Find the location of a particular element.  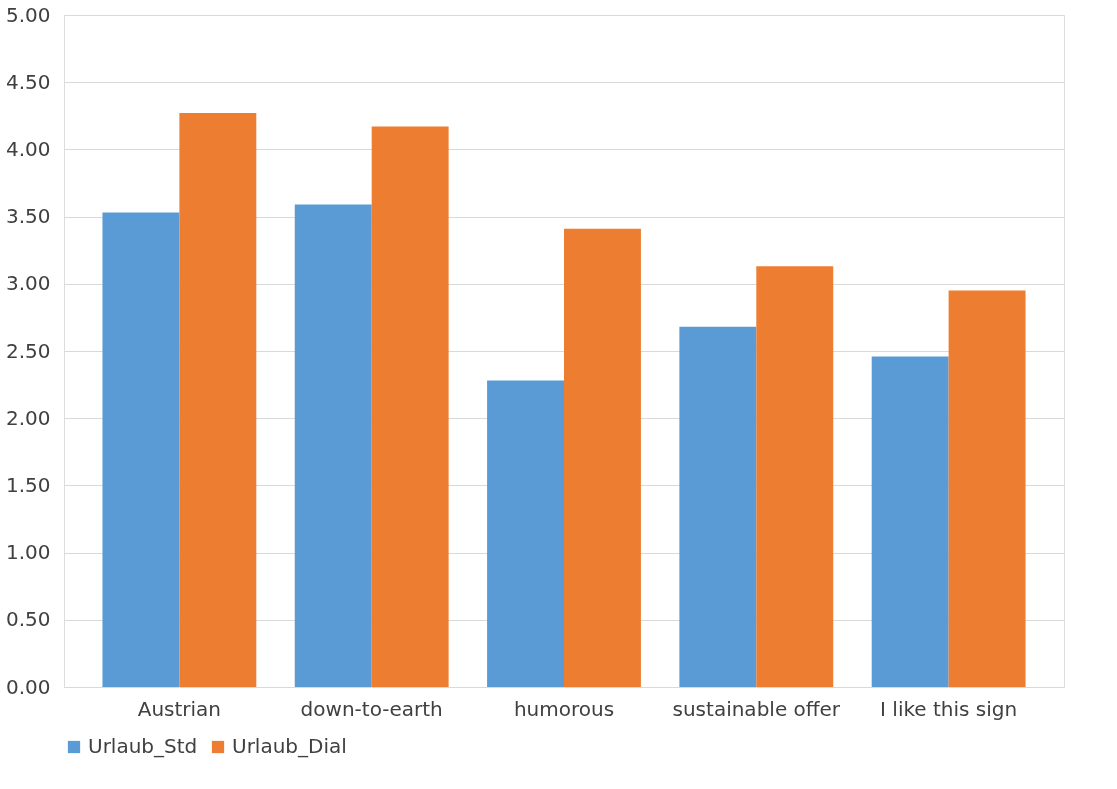

legend-label: Urlaub_Dial is located at coordinates (289, 746).